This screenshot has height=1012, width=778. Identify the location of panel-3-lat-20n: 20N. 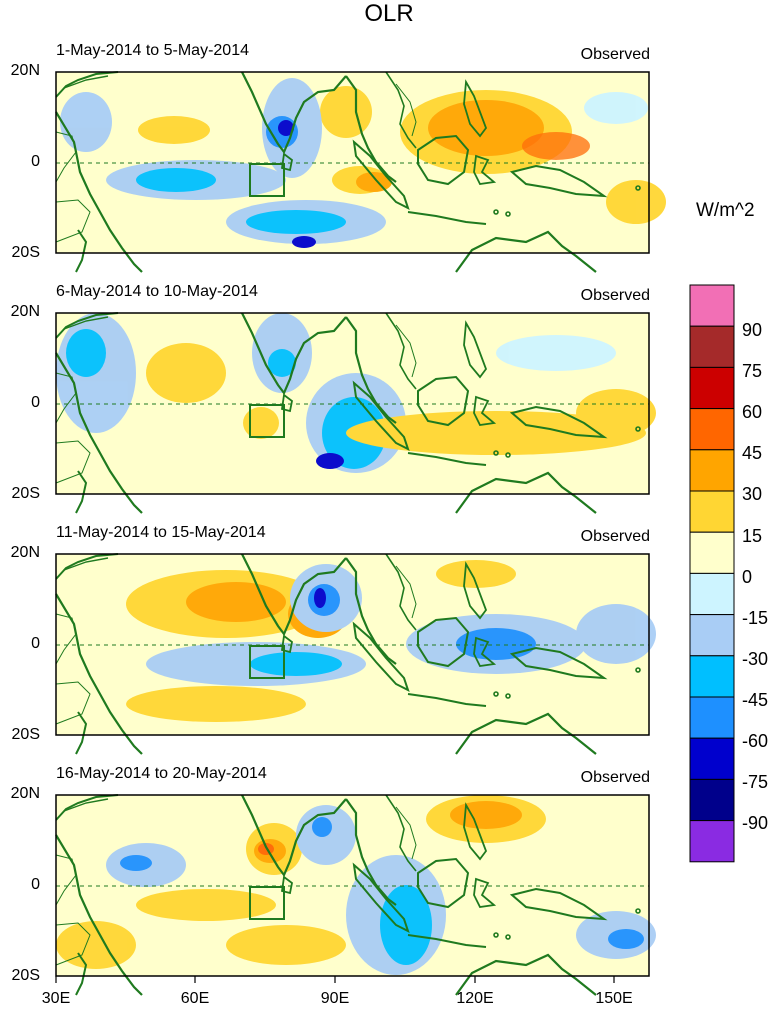
(25, 552).